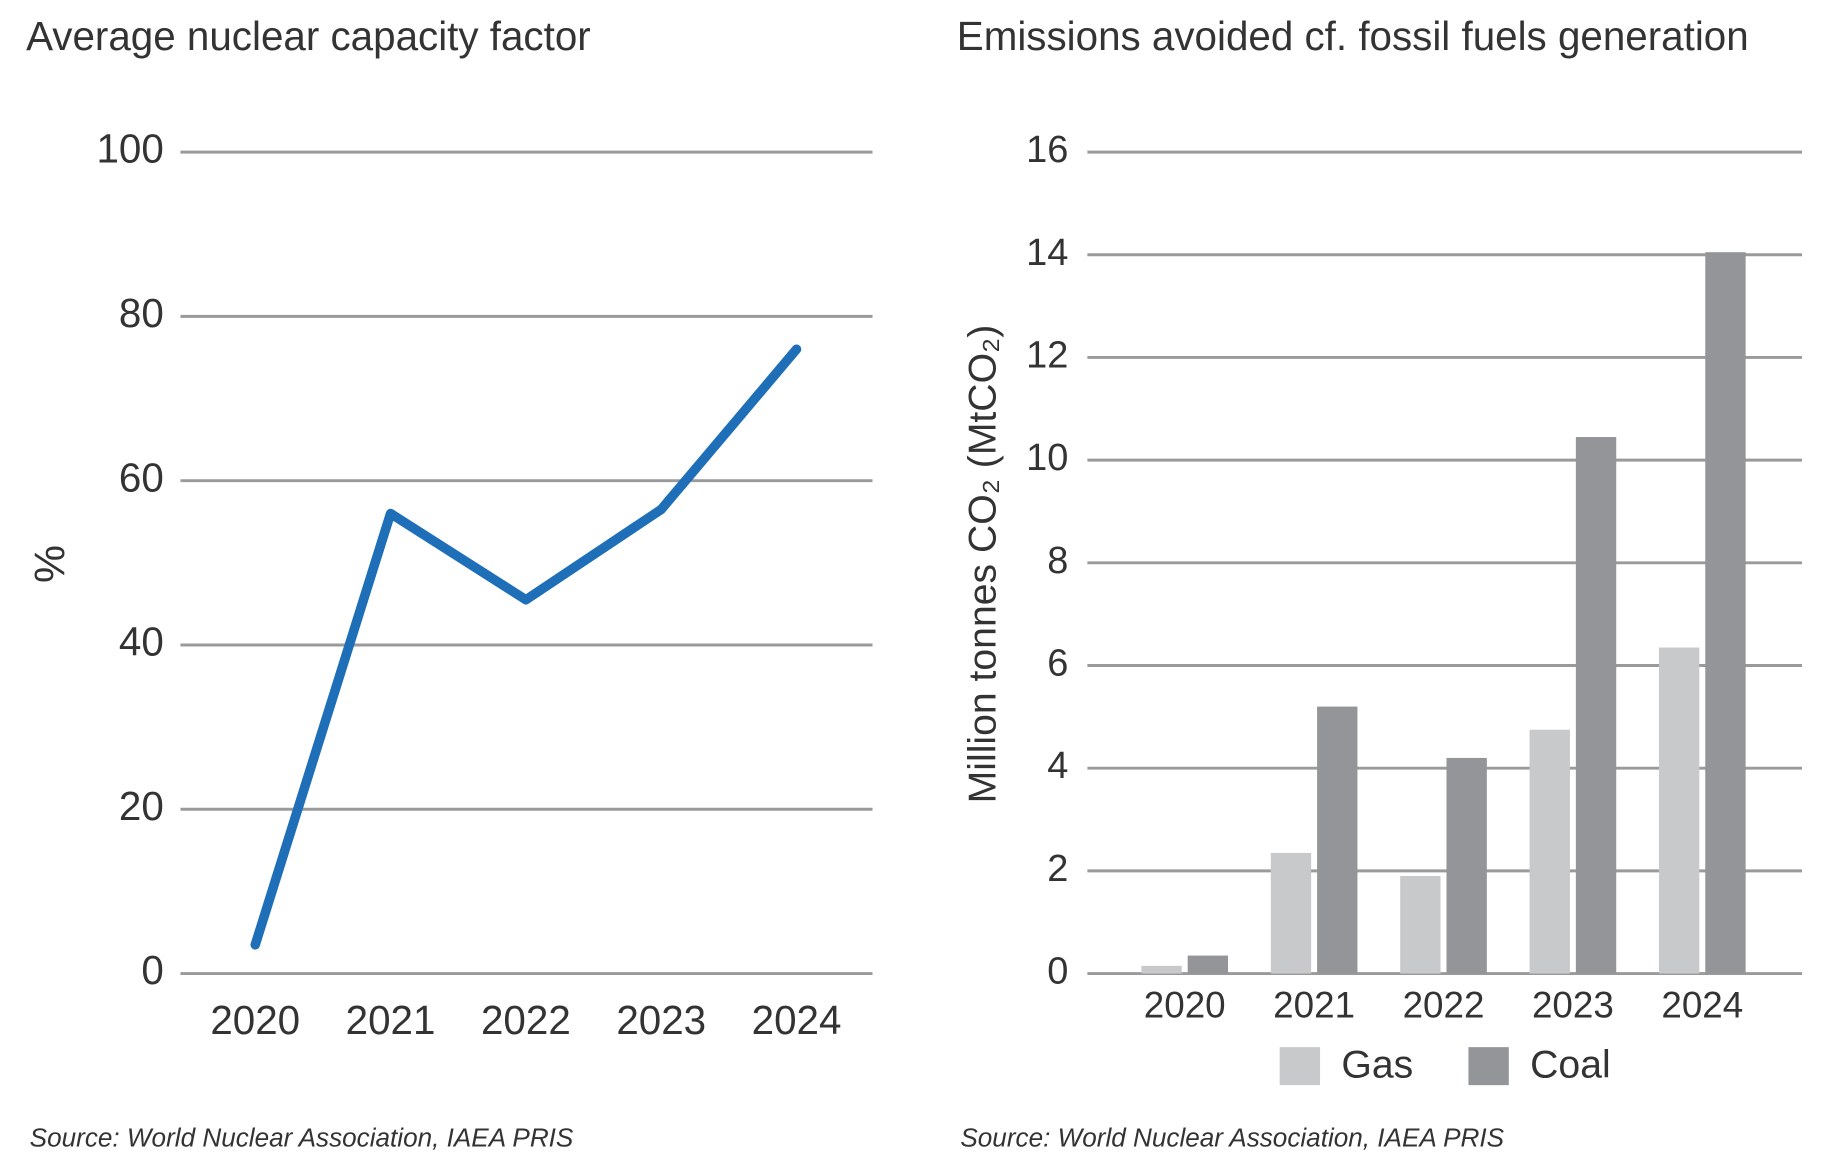 The height and width of the screenshot is (1166, 1840). What do you see at coordinates (1057, 869) in the screenshot?
I see `y-tick-label: 2` at bounding box center [1057, 869].